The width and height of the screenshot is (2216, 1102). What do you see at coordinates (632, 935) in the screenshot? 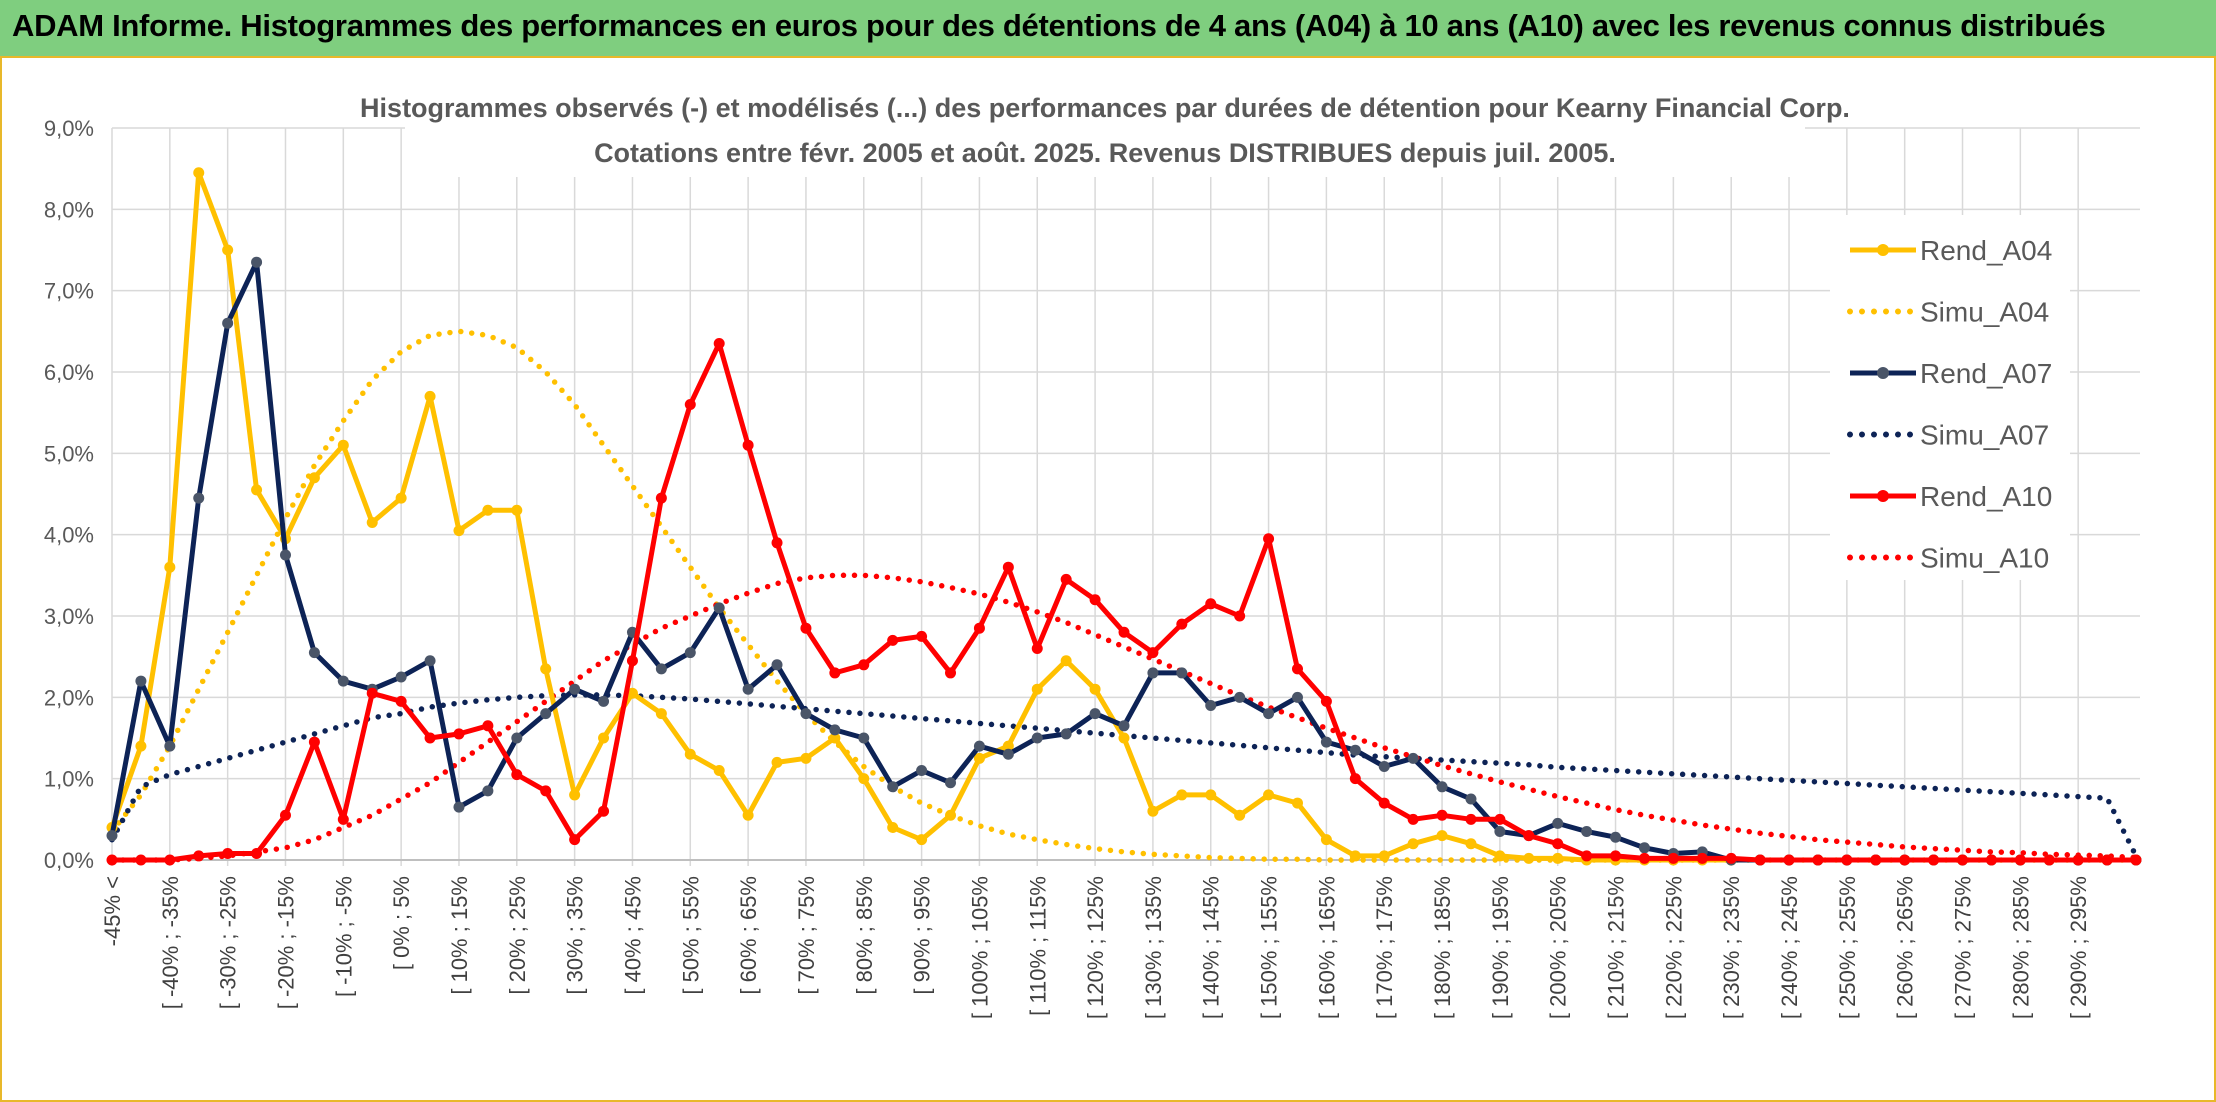
I see `x-tick-label: [ 40% ; 45%` at bounding box center [632, 935].